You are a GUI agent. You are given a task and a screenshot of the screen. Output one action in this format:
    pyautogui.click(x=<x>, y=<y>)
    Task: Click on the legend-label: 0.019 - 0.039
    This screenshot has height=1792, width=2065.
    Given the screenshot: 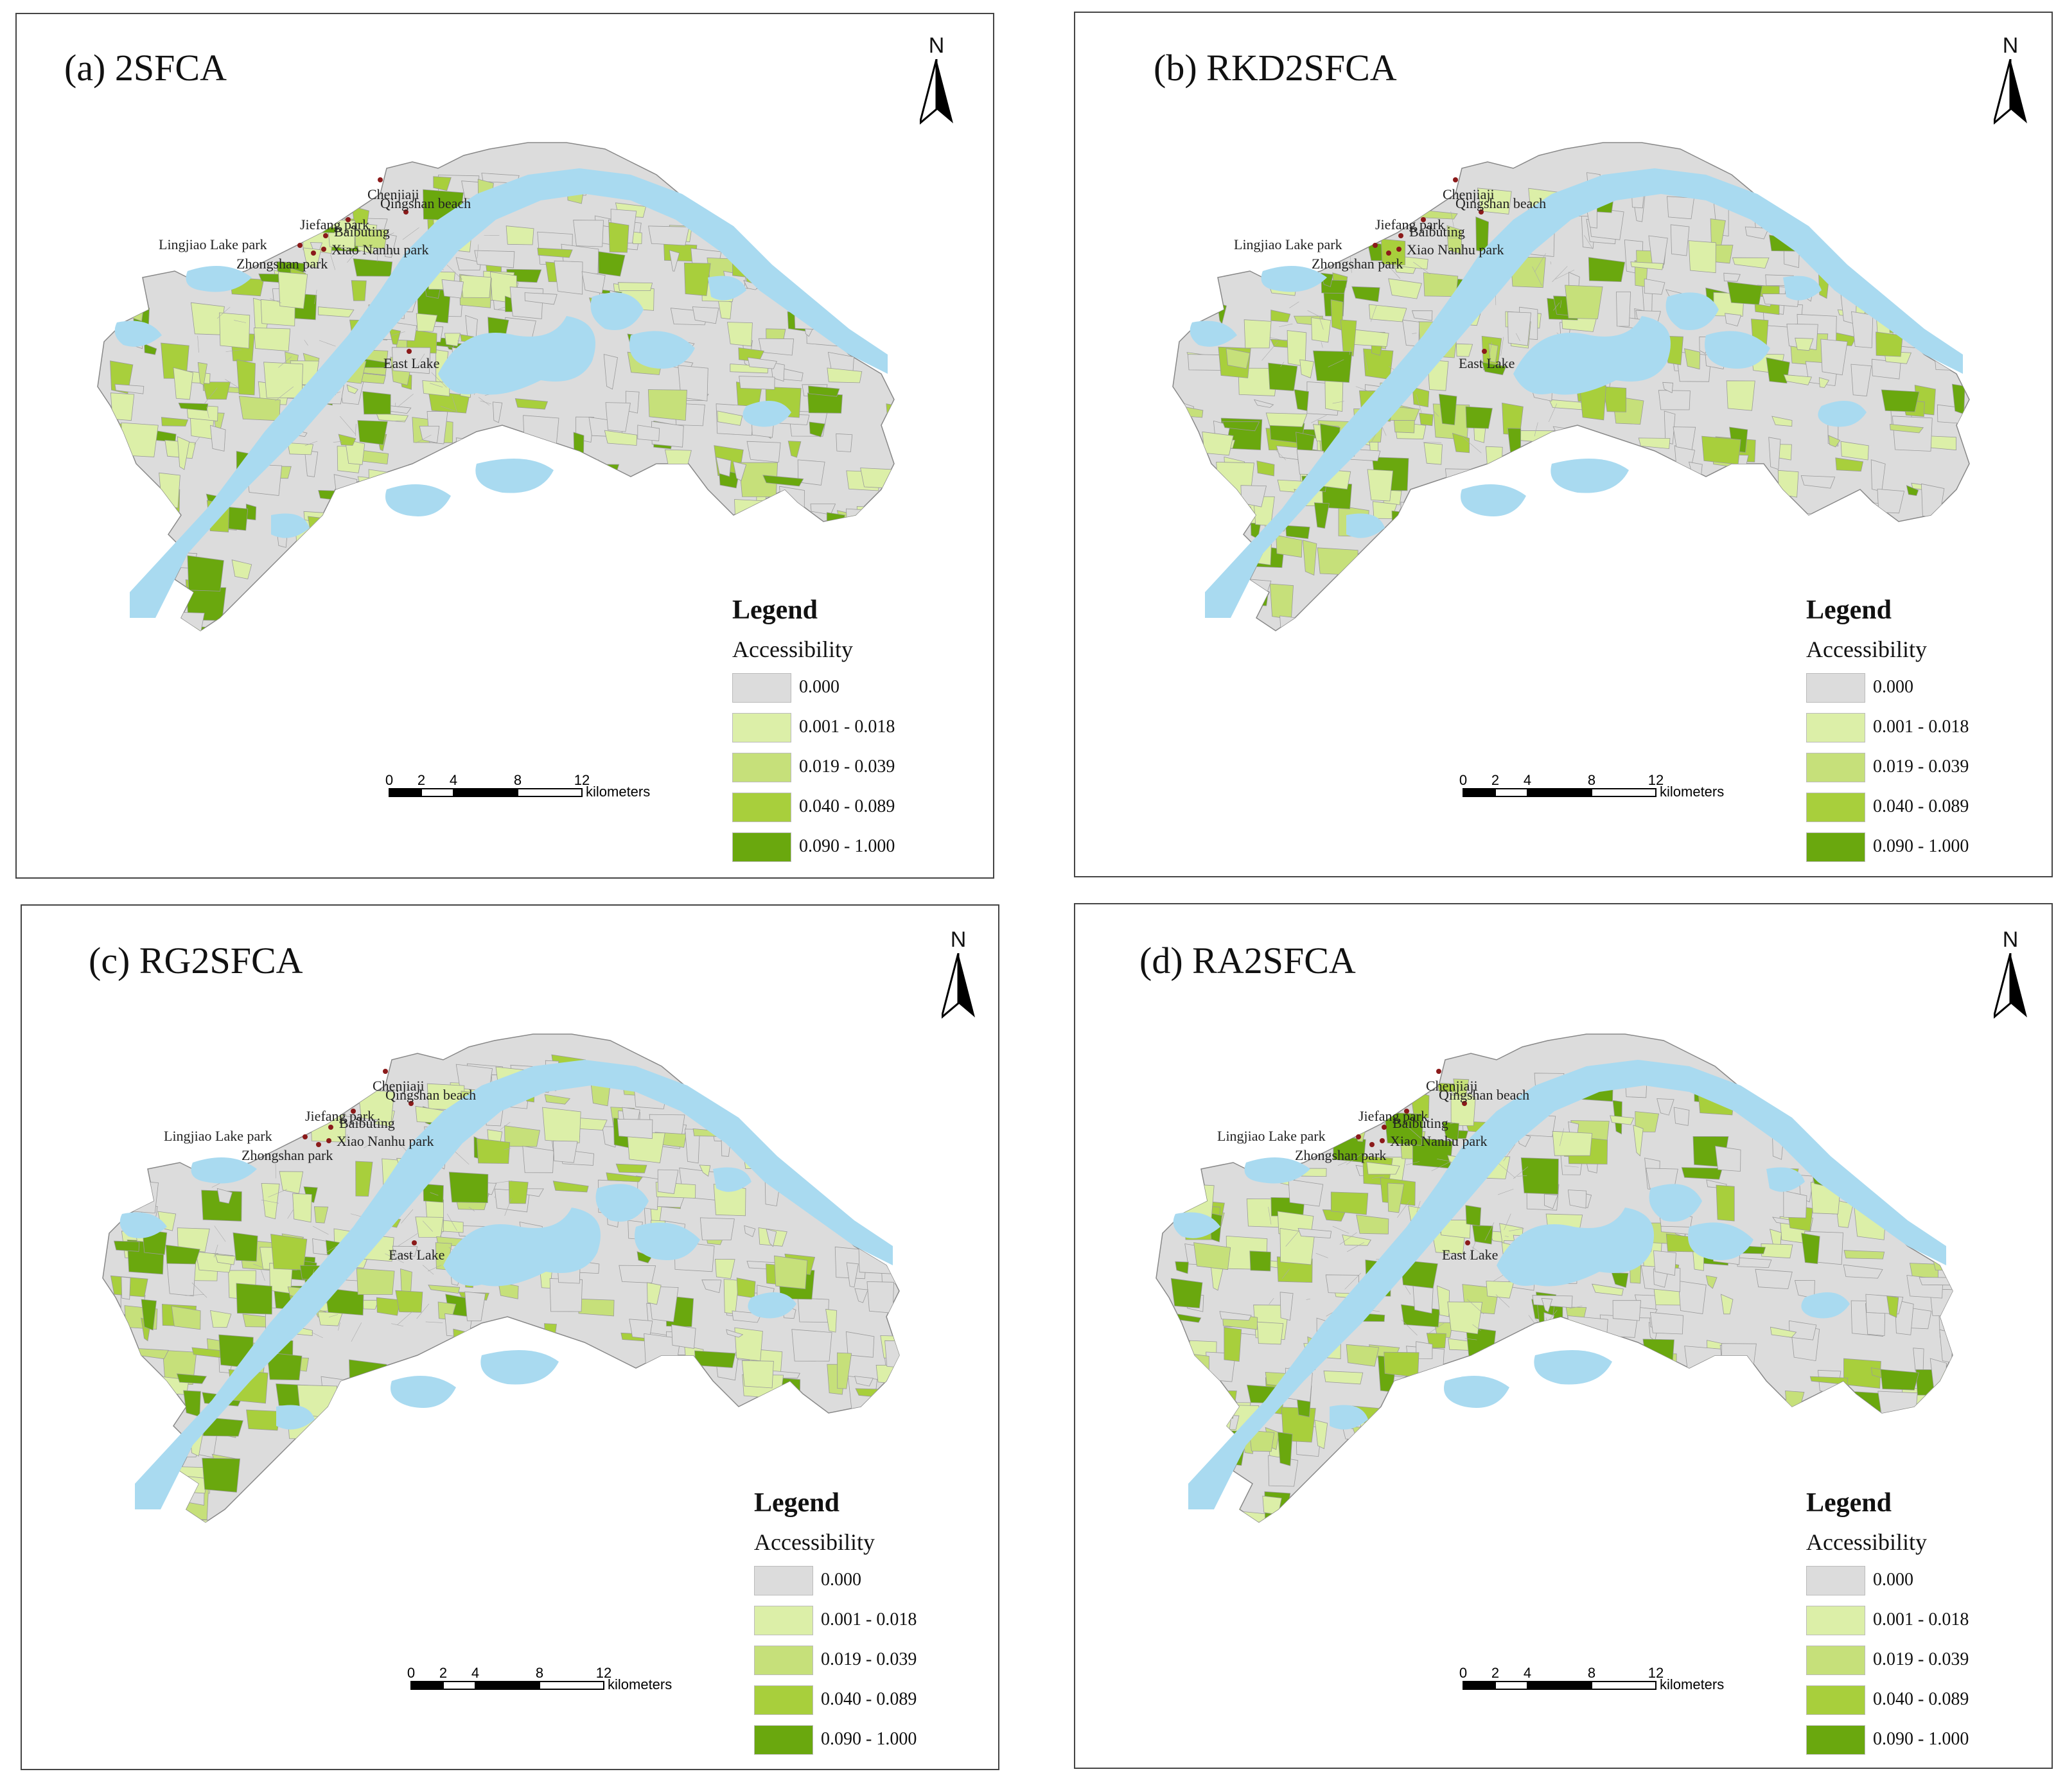 What is the action you would take?
    pyautogui.click(x=847, y=767)
    